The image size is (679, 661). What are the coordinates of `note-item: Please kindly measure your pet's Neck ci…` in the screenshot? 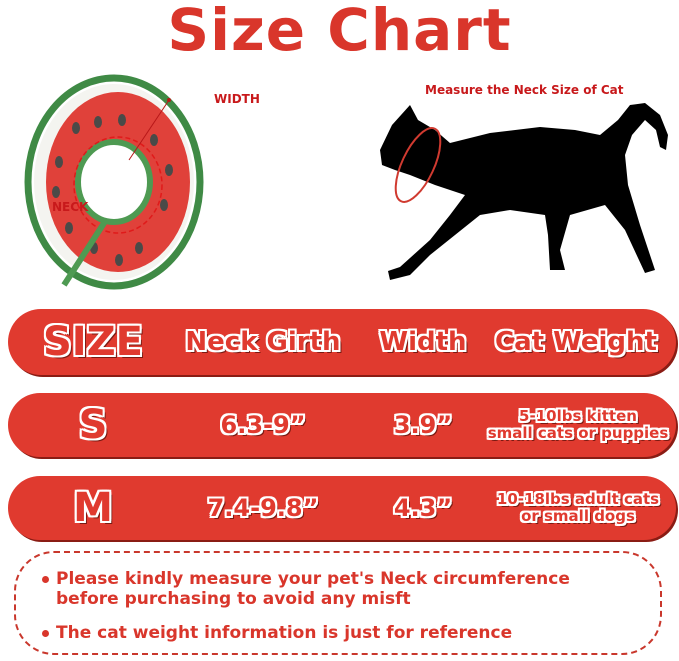 It's located at (319, 589).